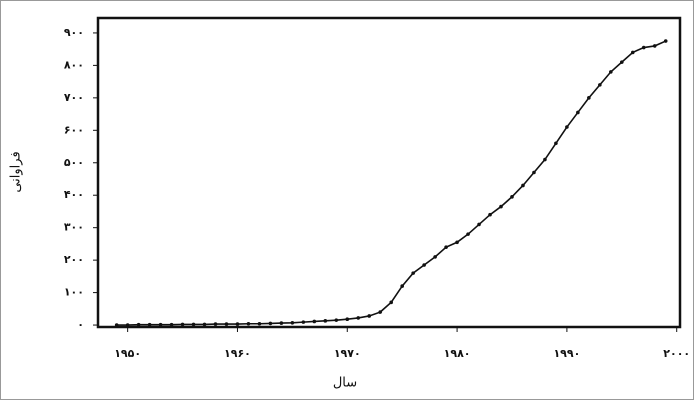  I want to click on x-axis-label: سال, so click(345, 383).